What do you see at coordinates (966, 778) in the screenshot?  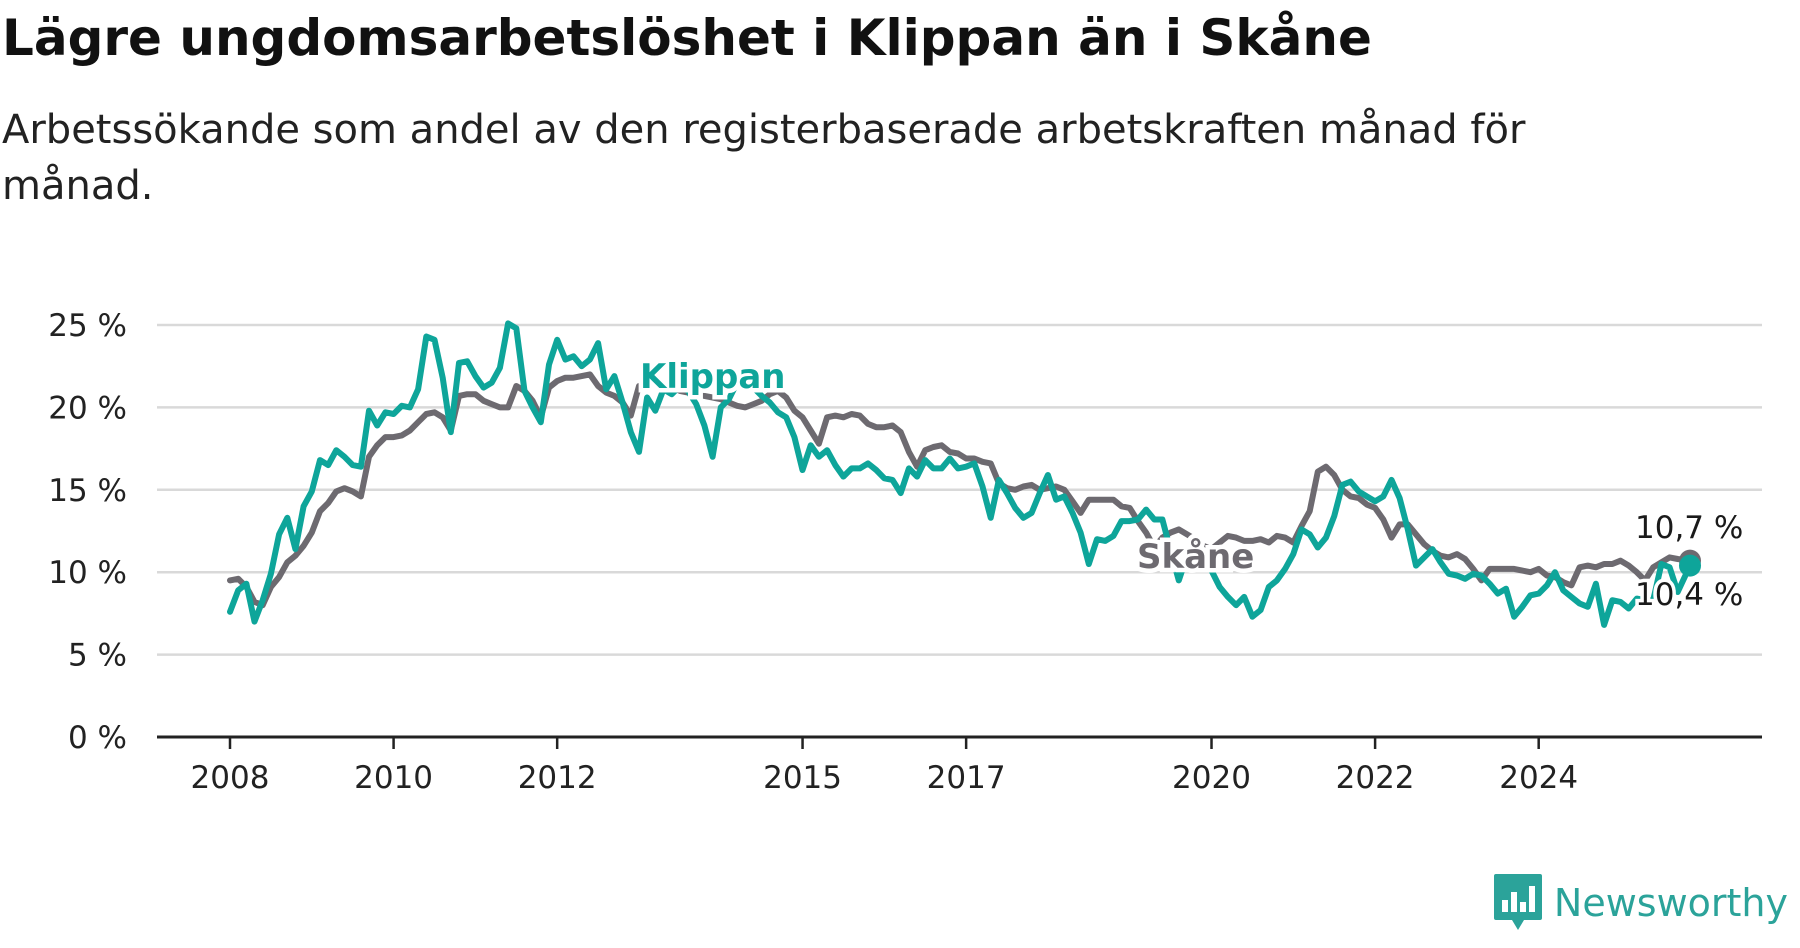 I see `x-tick-label: 2017` at bounding box center [966, 778].